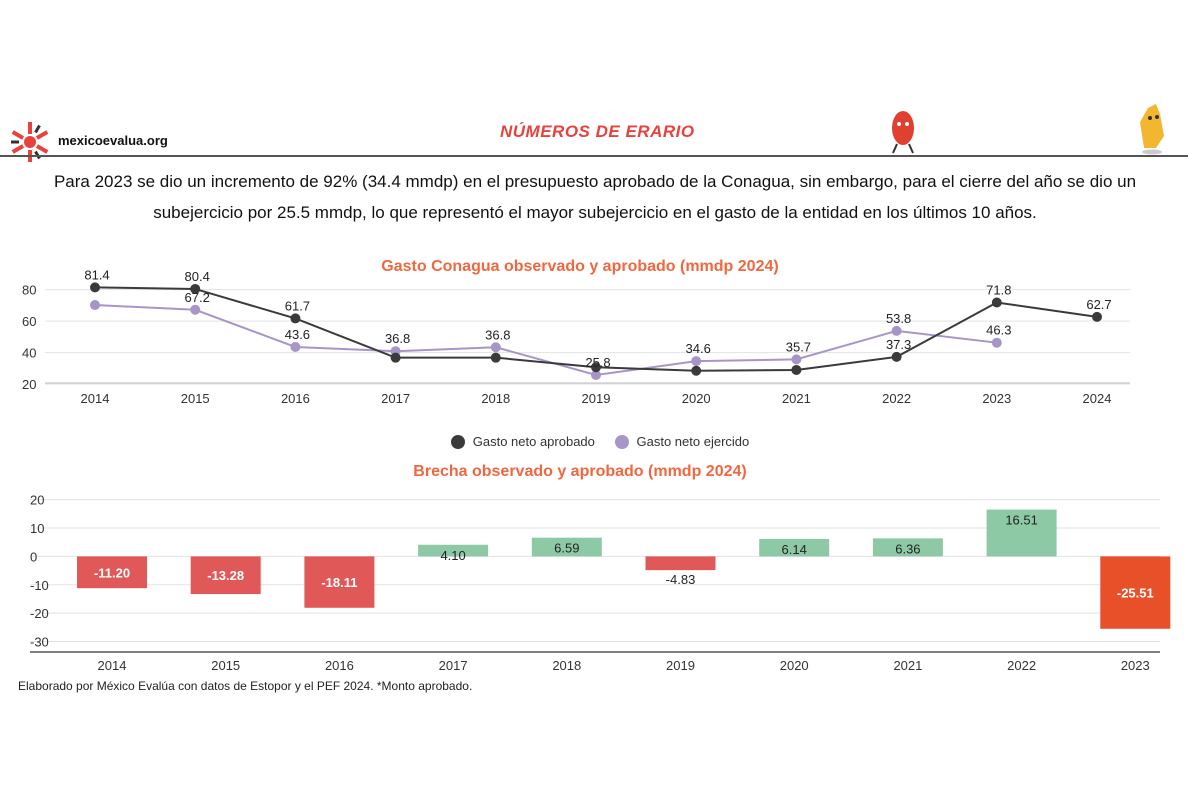 This screenshot has width=1200, height=800. What do you see at coordinates (621, 441) in the screenshot?
I see `legend-dot-ejercido-icon` at bounding box center [621, 441].